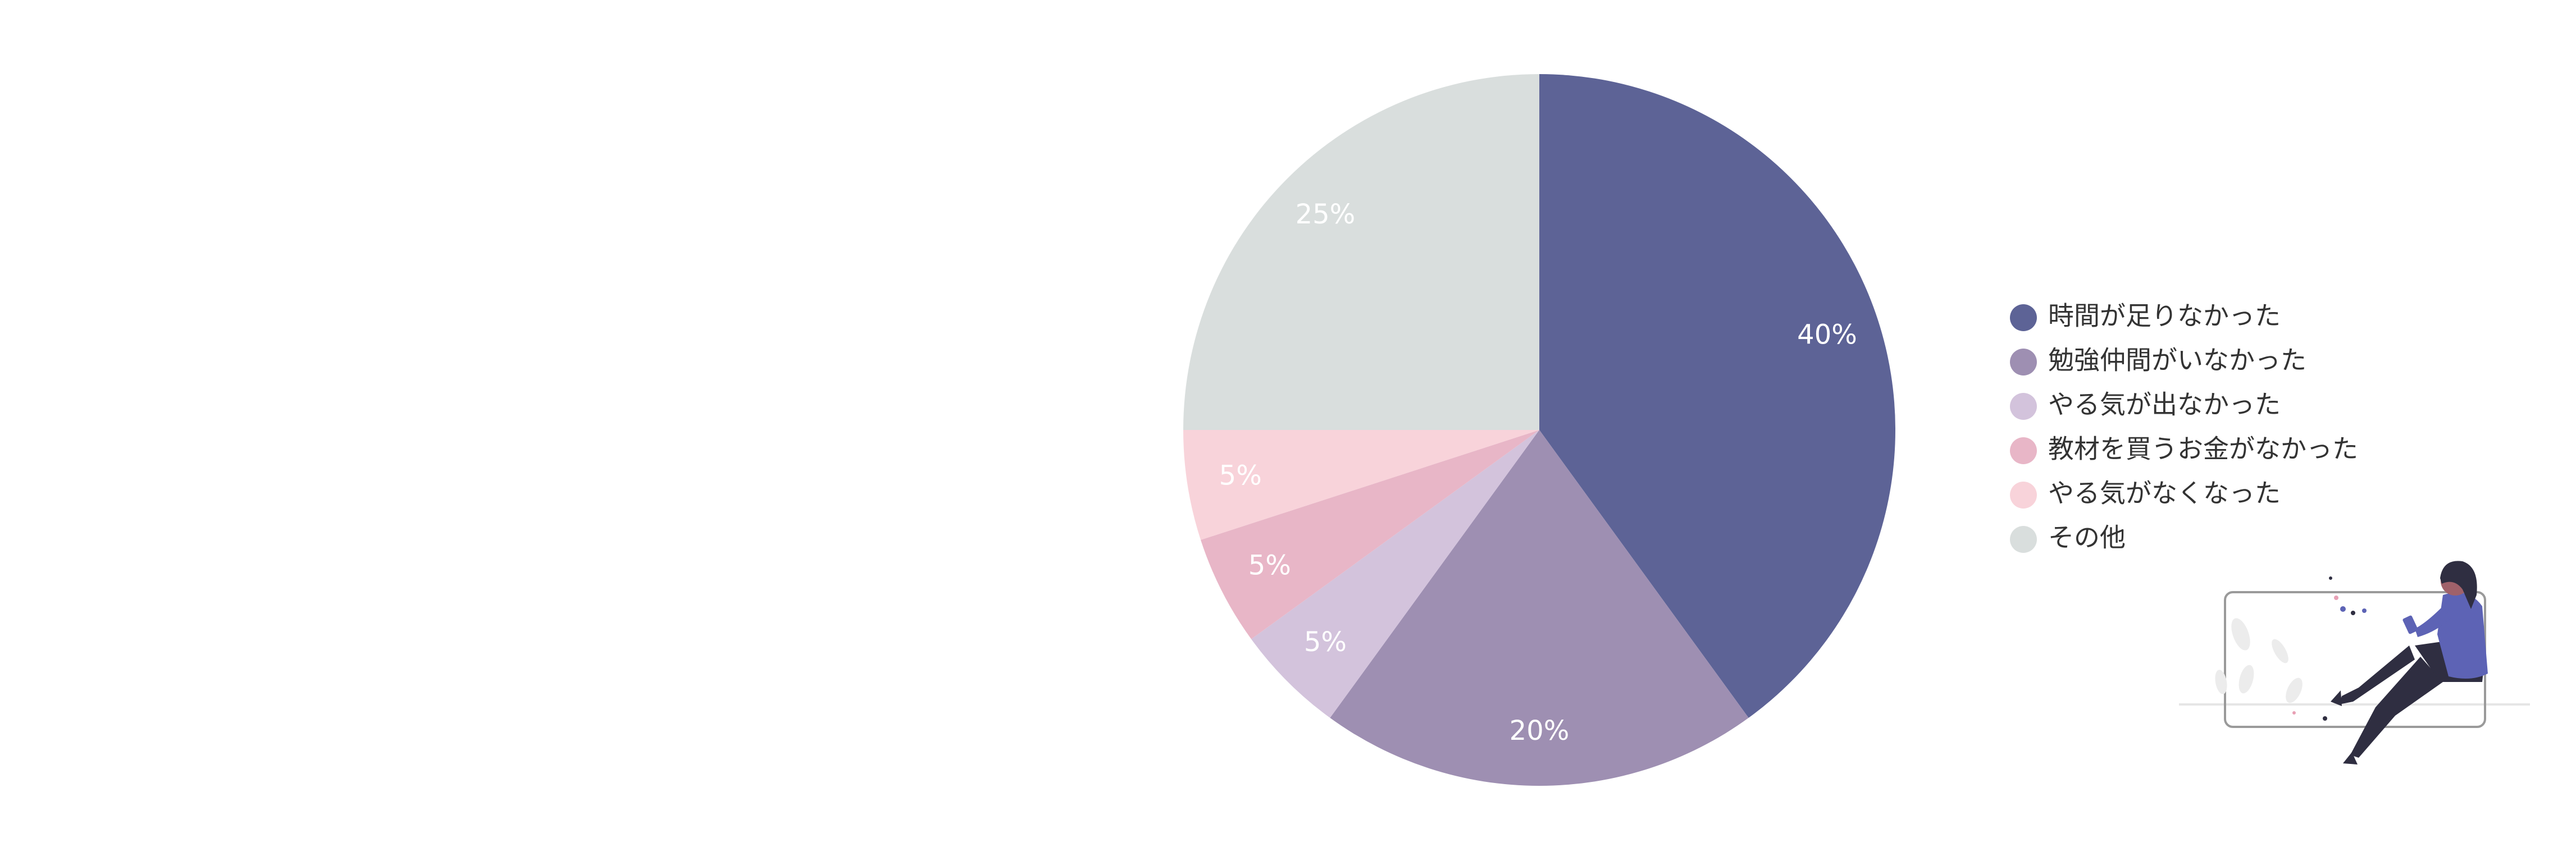 The height and width of the screenshot is (847, 2576). What do you see at coordinates (2177, 360) in the screenshot?
I see `legend-label: 勉強仲間がいなかった` at bounding box center [2177, 360].